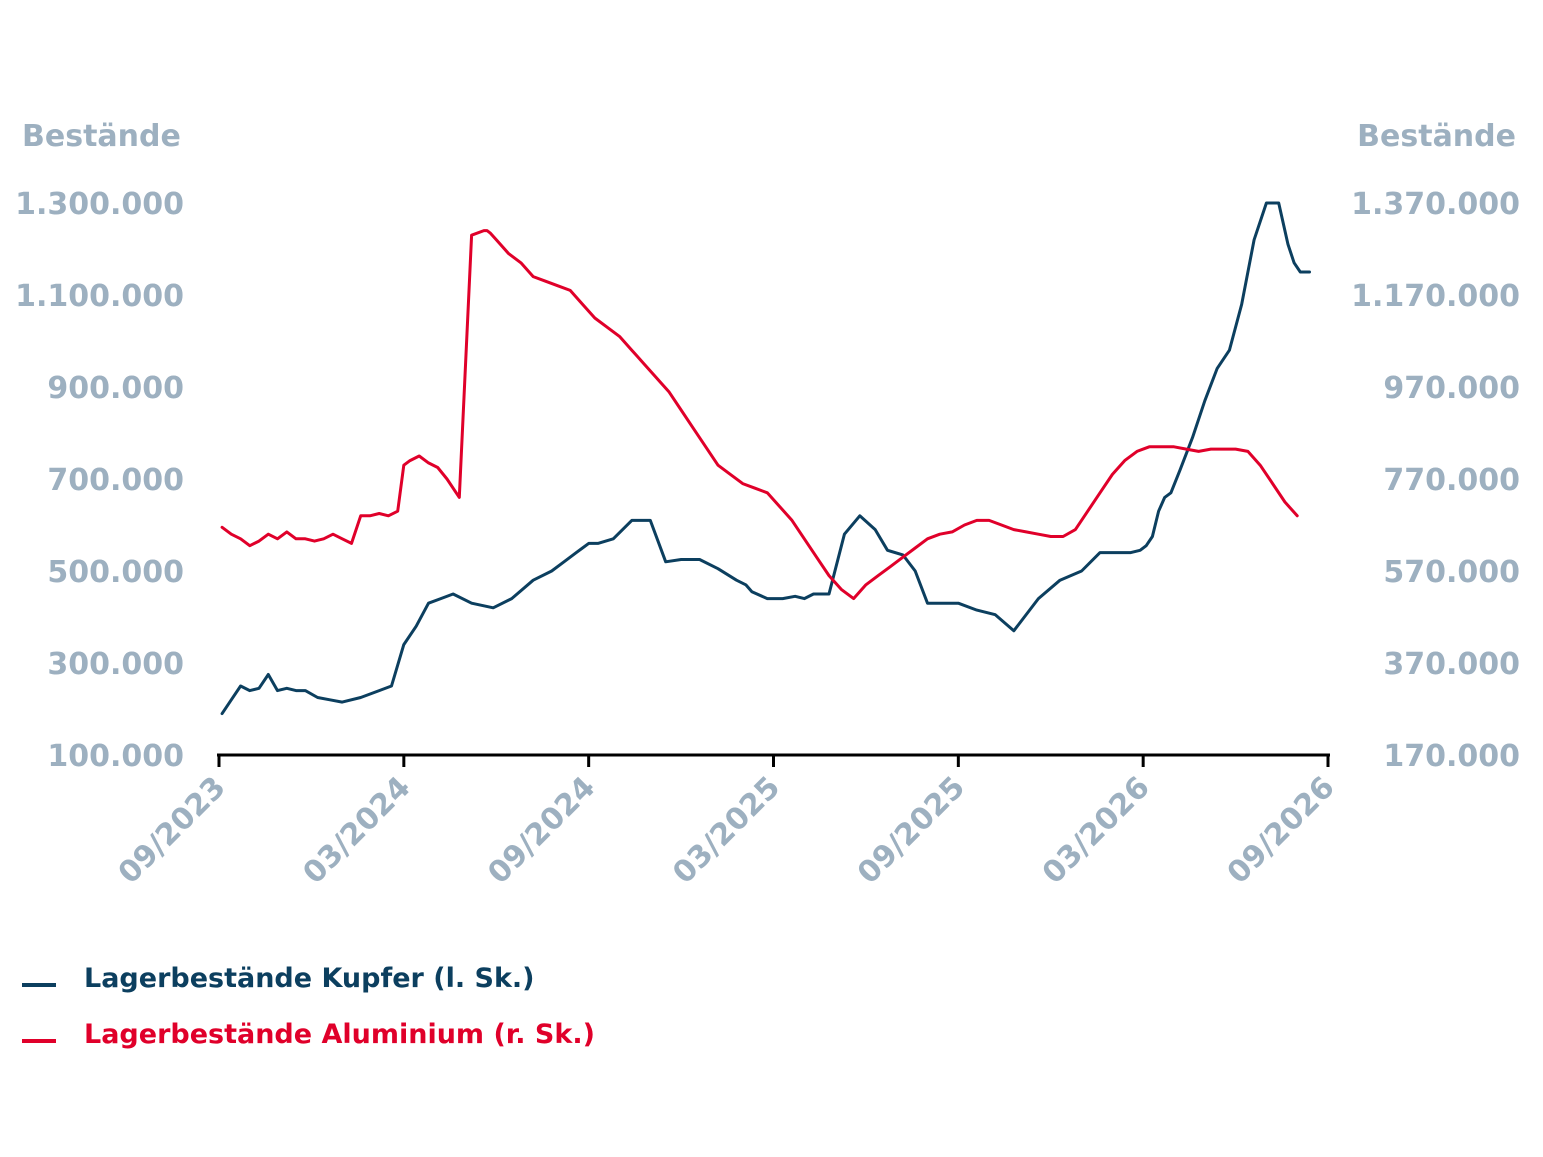 The width and height of the screenshot is (1543, 1157). What do you see at coordinates (1281, 830) in the screenshot?
I see `x-tick-label: 09/2026` at bounding box center [1281, 830].